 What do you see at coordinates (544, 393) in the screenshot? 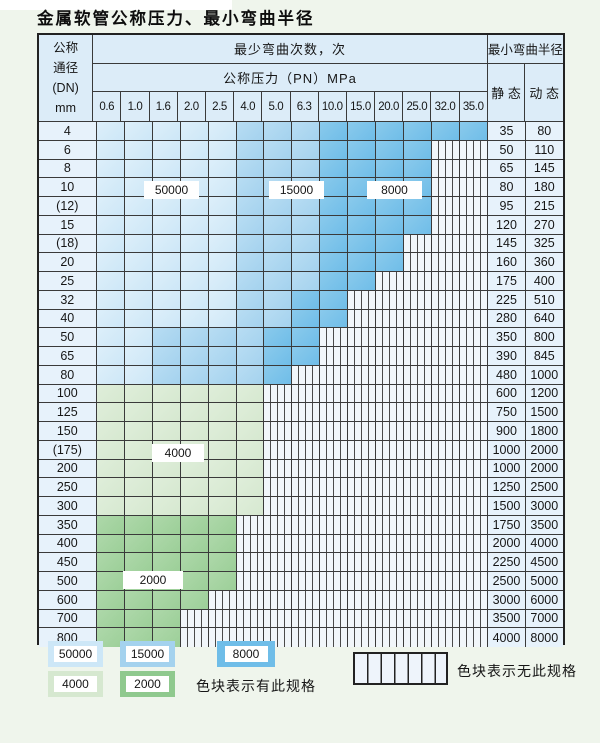
I see `dynamic-radius-value: 1200` at bounding box center [544, 393].